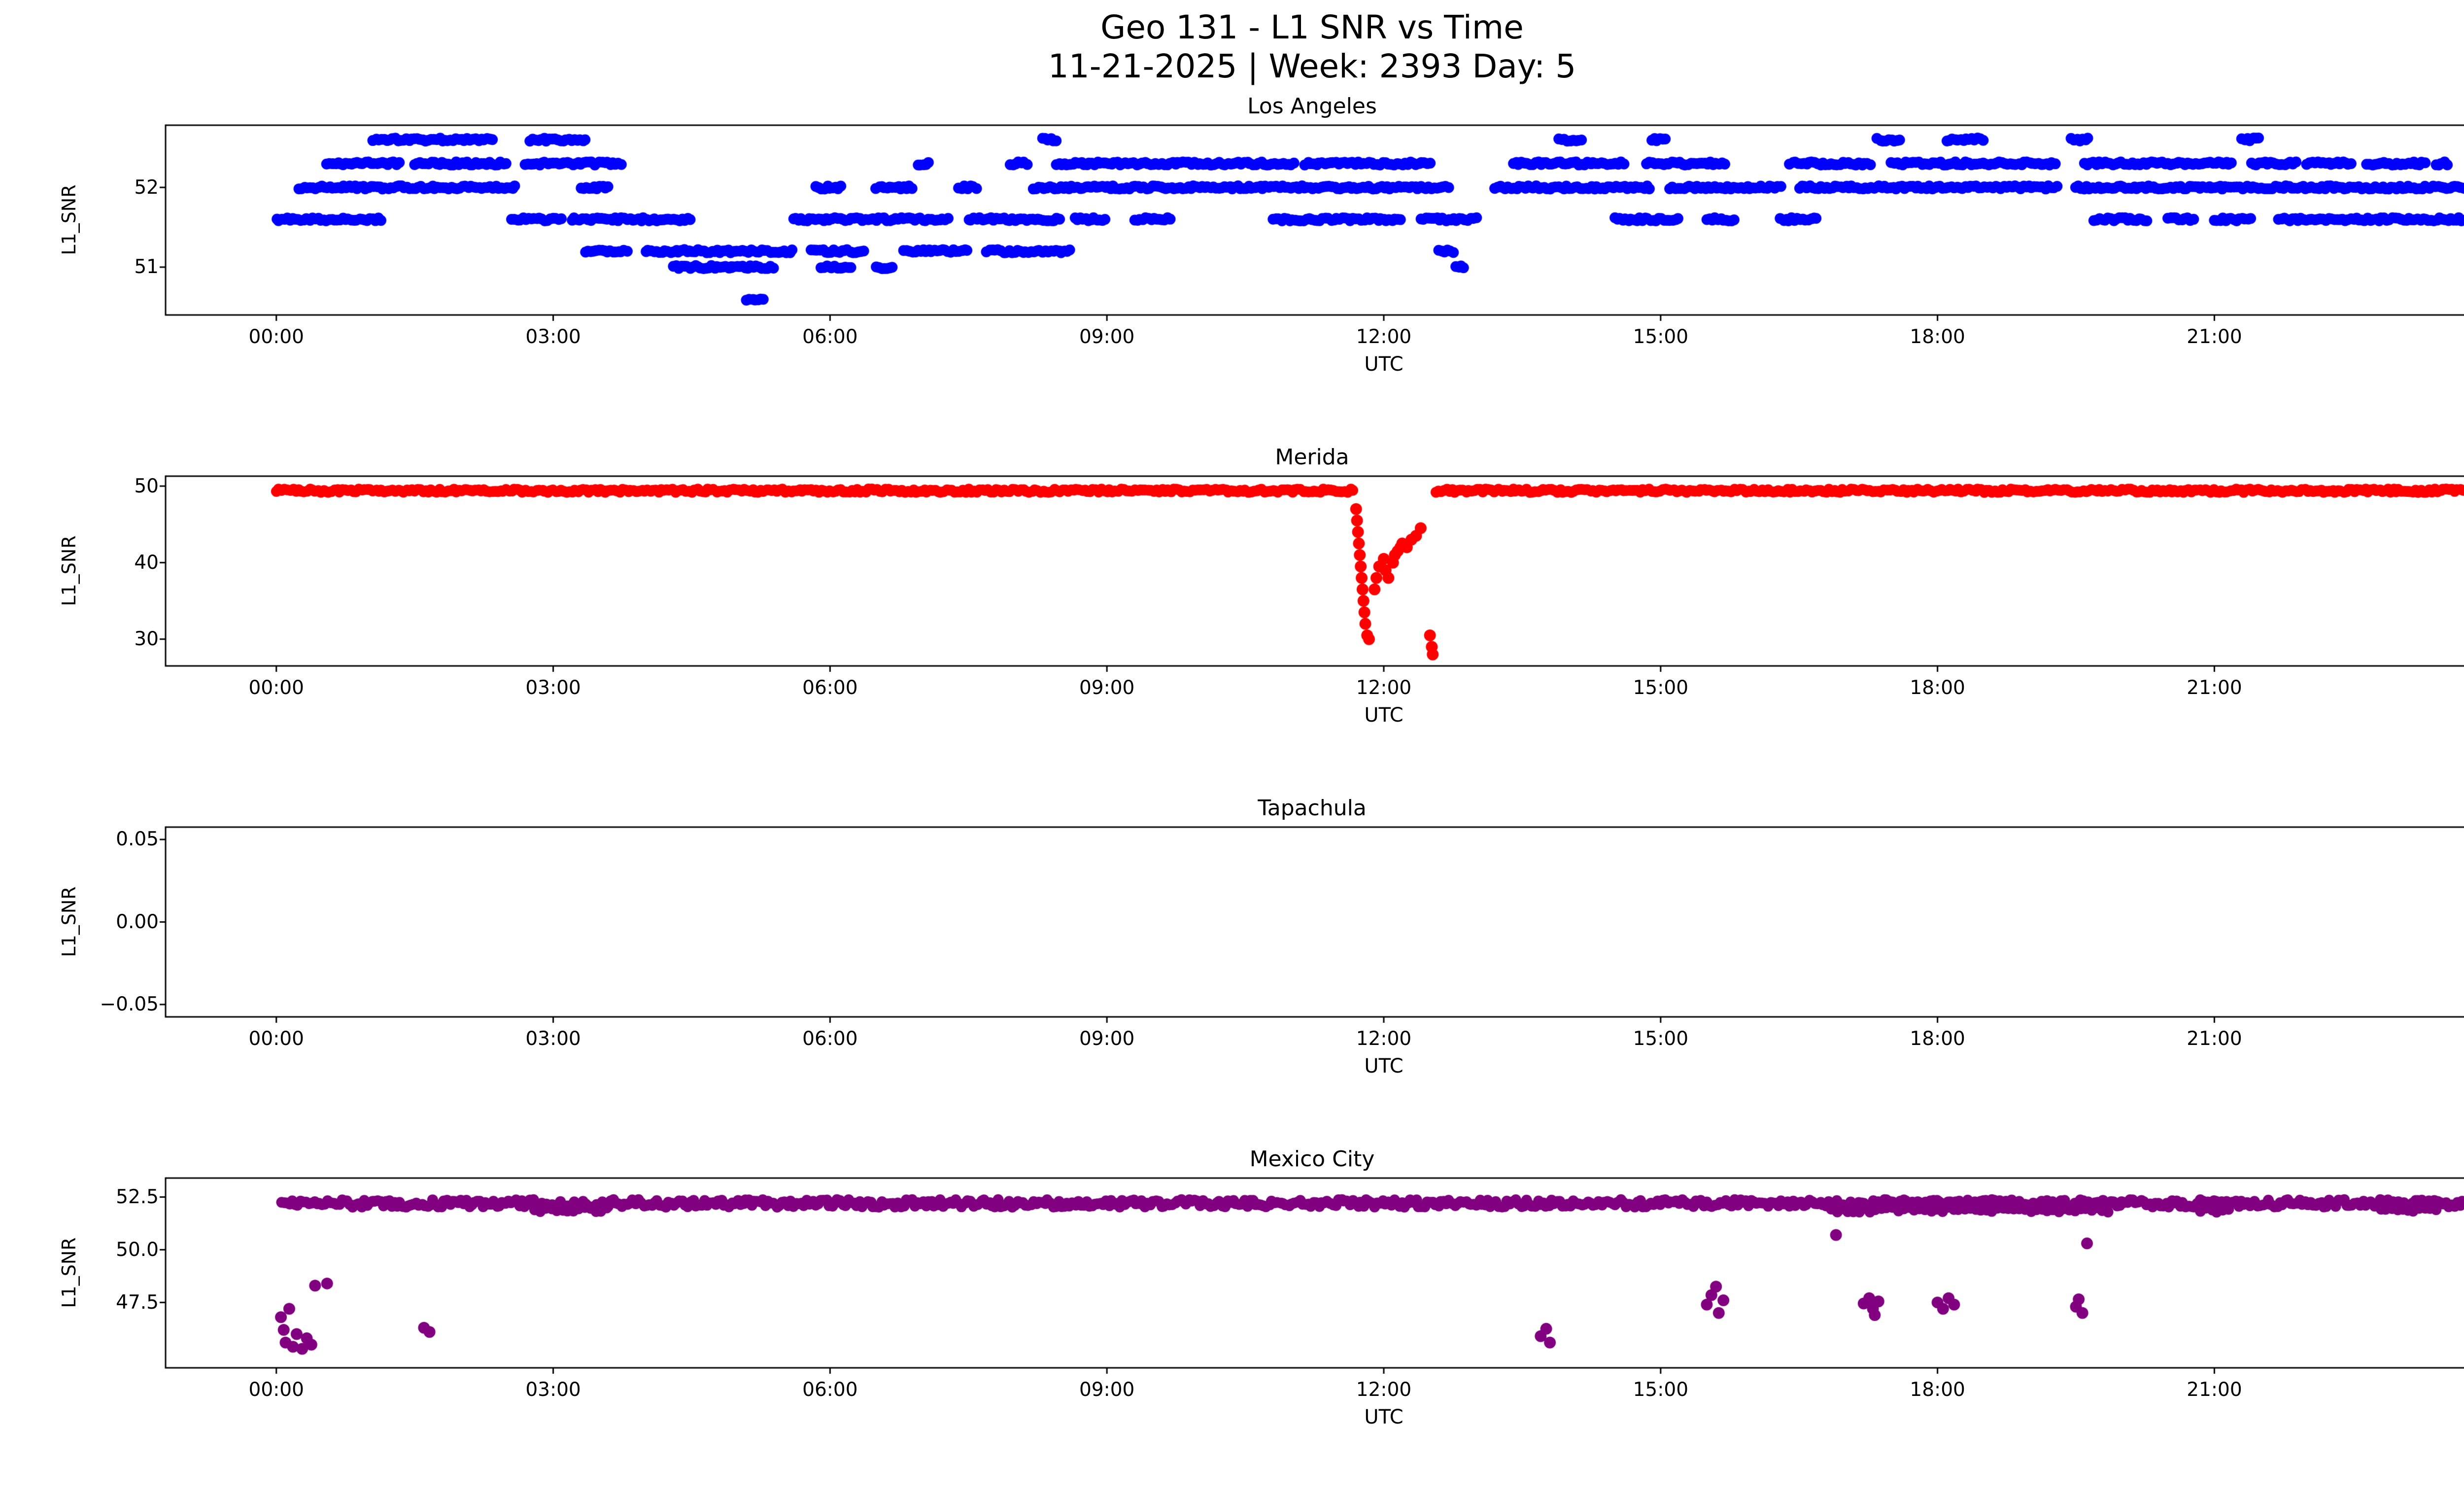 The image size is (2464, 1495). Describe the element at coordinates (137, 1196) in the screenshot. I see `y-tick-label: 52.5` at that location.